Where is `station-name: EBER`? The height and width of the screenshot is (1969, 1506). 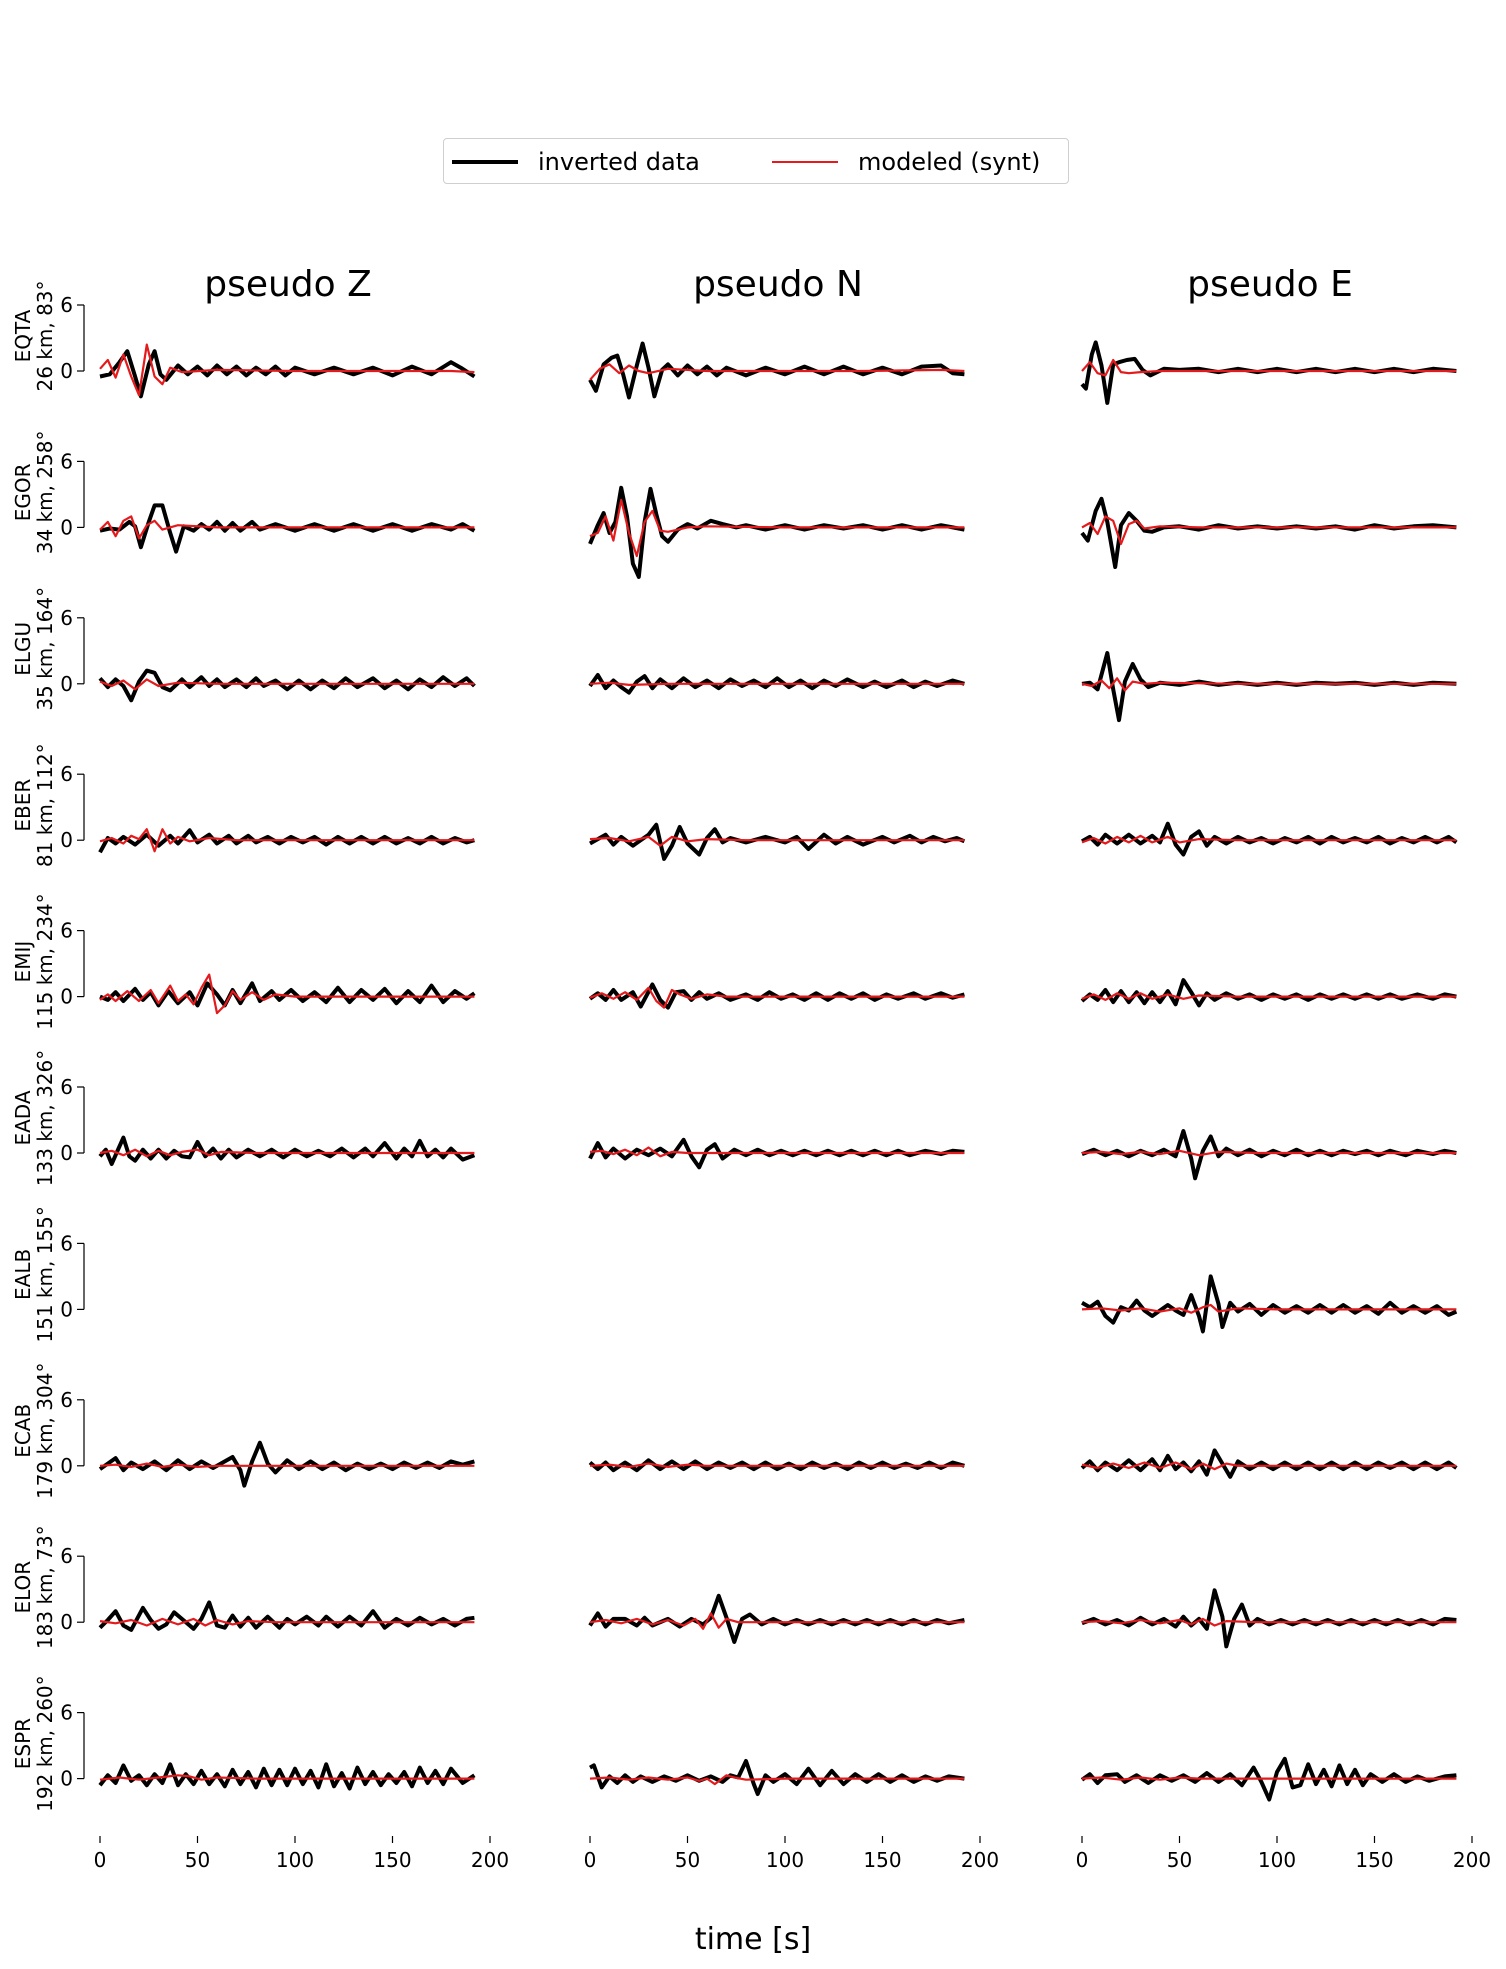
station-name: EBER is located at coordinates (23, 805).